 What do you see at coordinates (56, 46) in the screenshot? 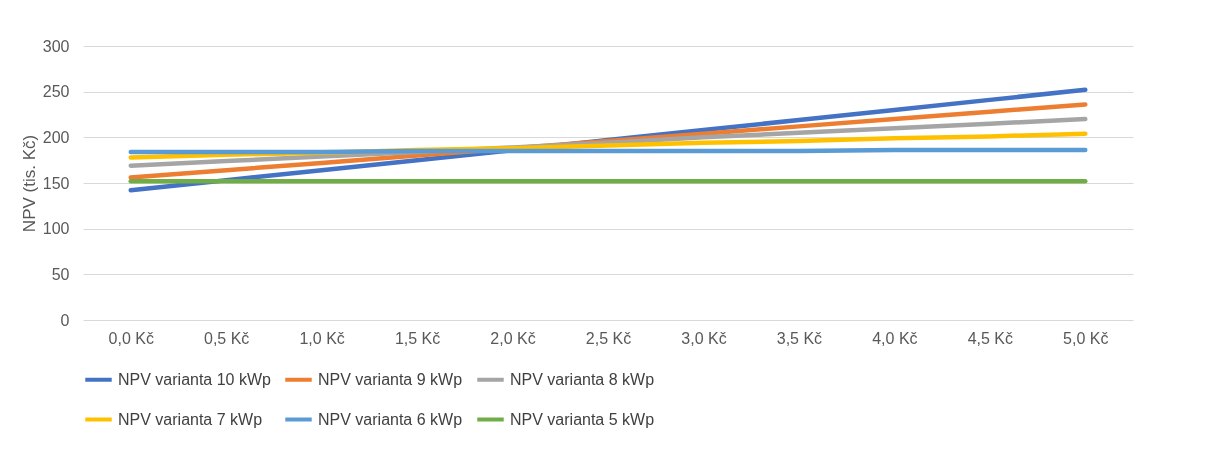
I see `y-tick-label: 300` at bounding box center [56, 46].